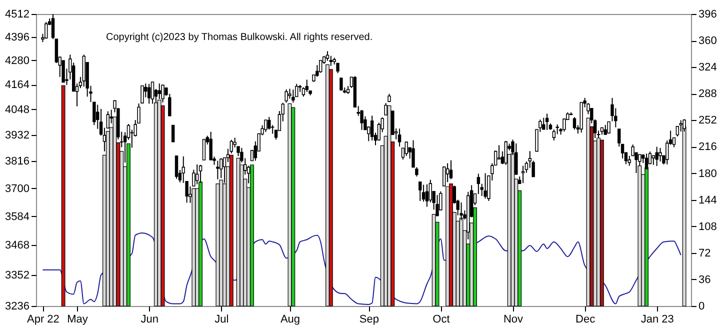 This screenshot has height=334, width=725. Describe the element at coordinates (707, 41) in the screenshot. I see `y2-tick-label: 360` at that location.